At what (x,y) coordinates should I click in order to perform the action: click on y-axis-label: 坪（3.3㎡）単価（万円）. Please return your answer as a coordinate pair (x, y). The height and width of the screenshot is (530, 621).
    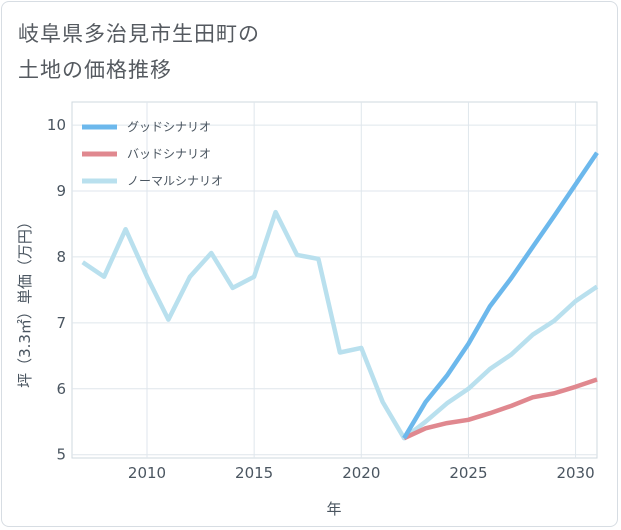
    Looking at the image, I should click on (25, 301).